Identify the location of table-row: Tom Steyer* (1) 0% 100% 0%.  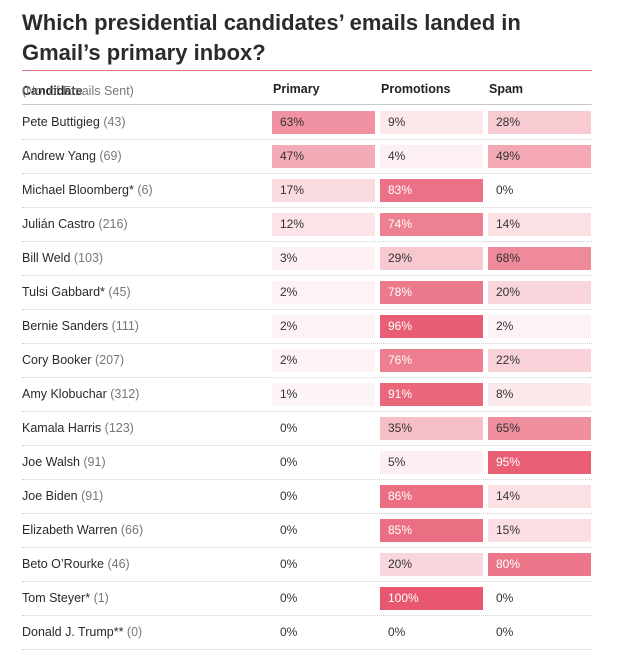
(310, 599).